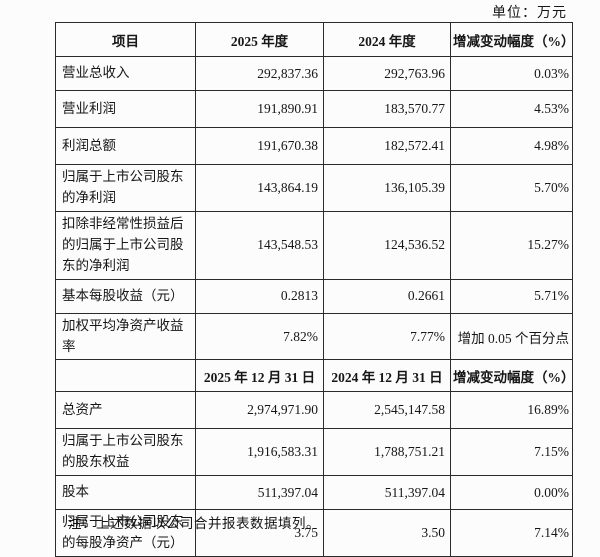 Image resolution: width=600 pixels, height=557 pixels. Describe the element at coordinates (125, 73) in the screenshot. I see `row-label-cell: 营业总收入` at that location.